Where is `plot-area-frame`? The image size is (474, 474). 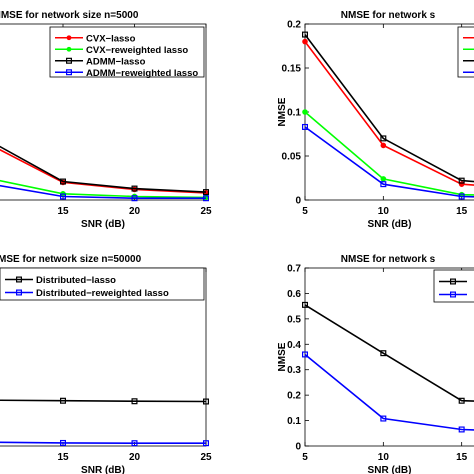 plot-area-frame is located at coordinates (389, 112).